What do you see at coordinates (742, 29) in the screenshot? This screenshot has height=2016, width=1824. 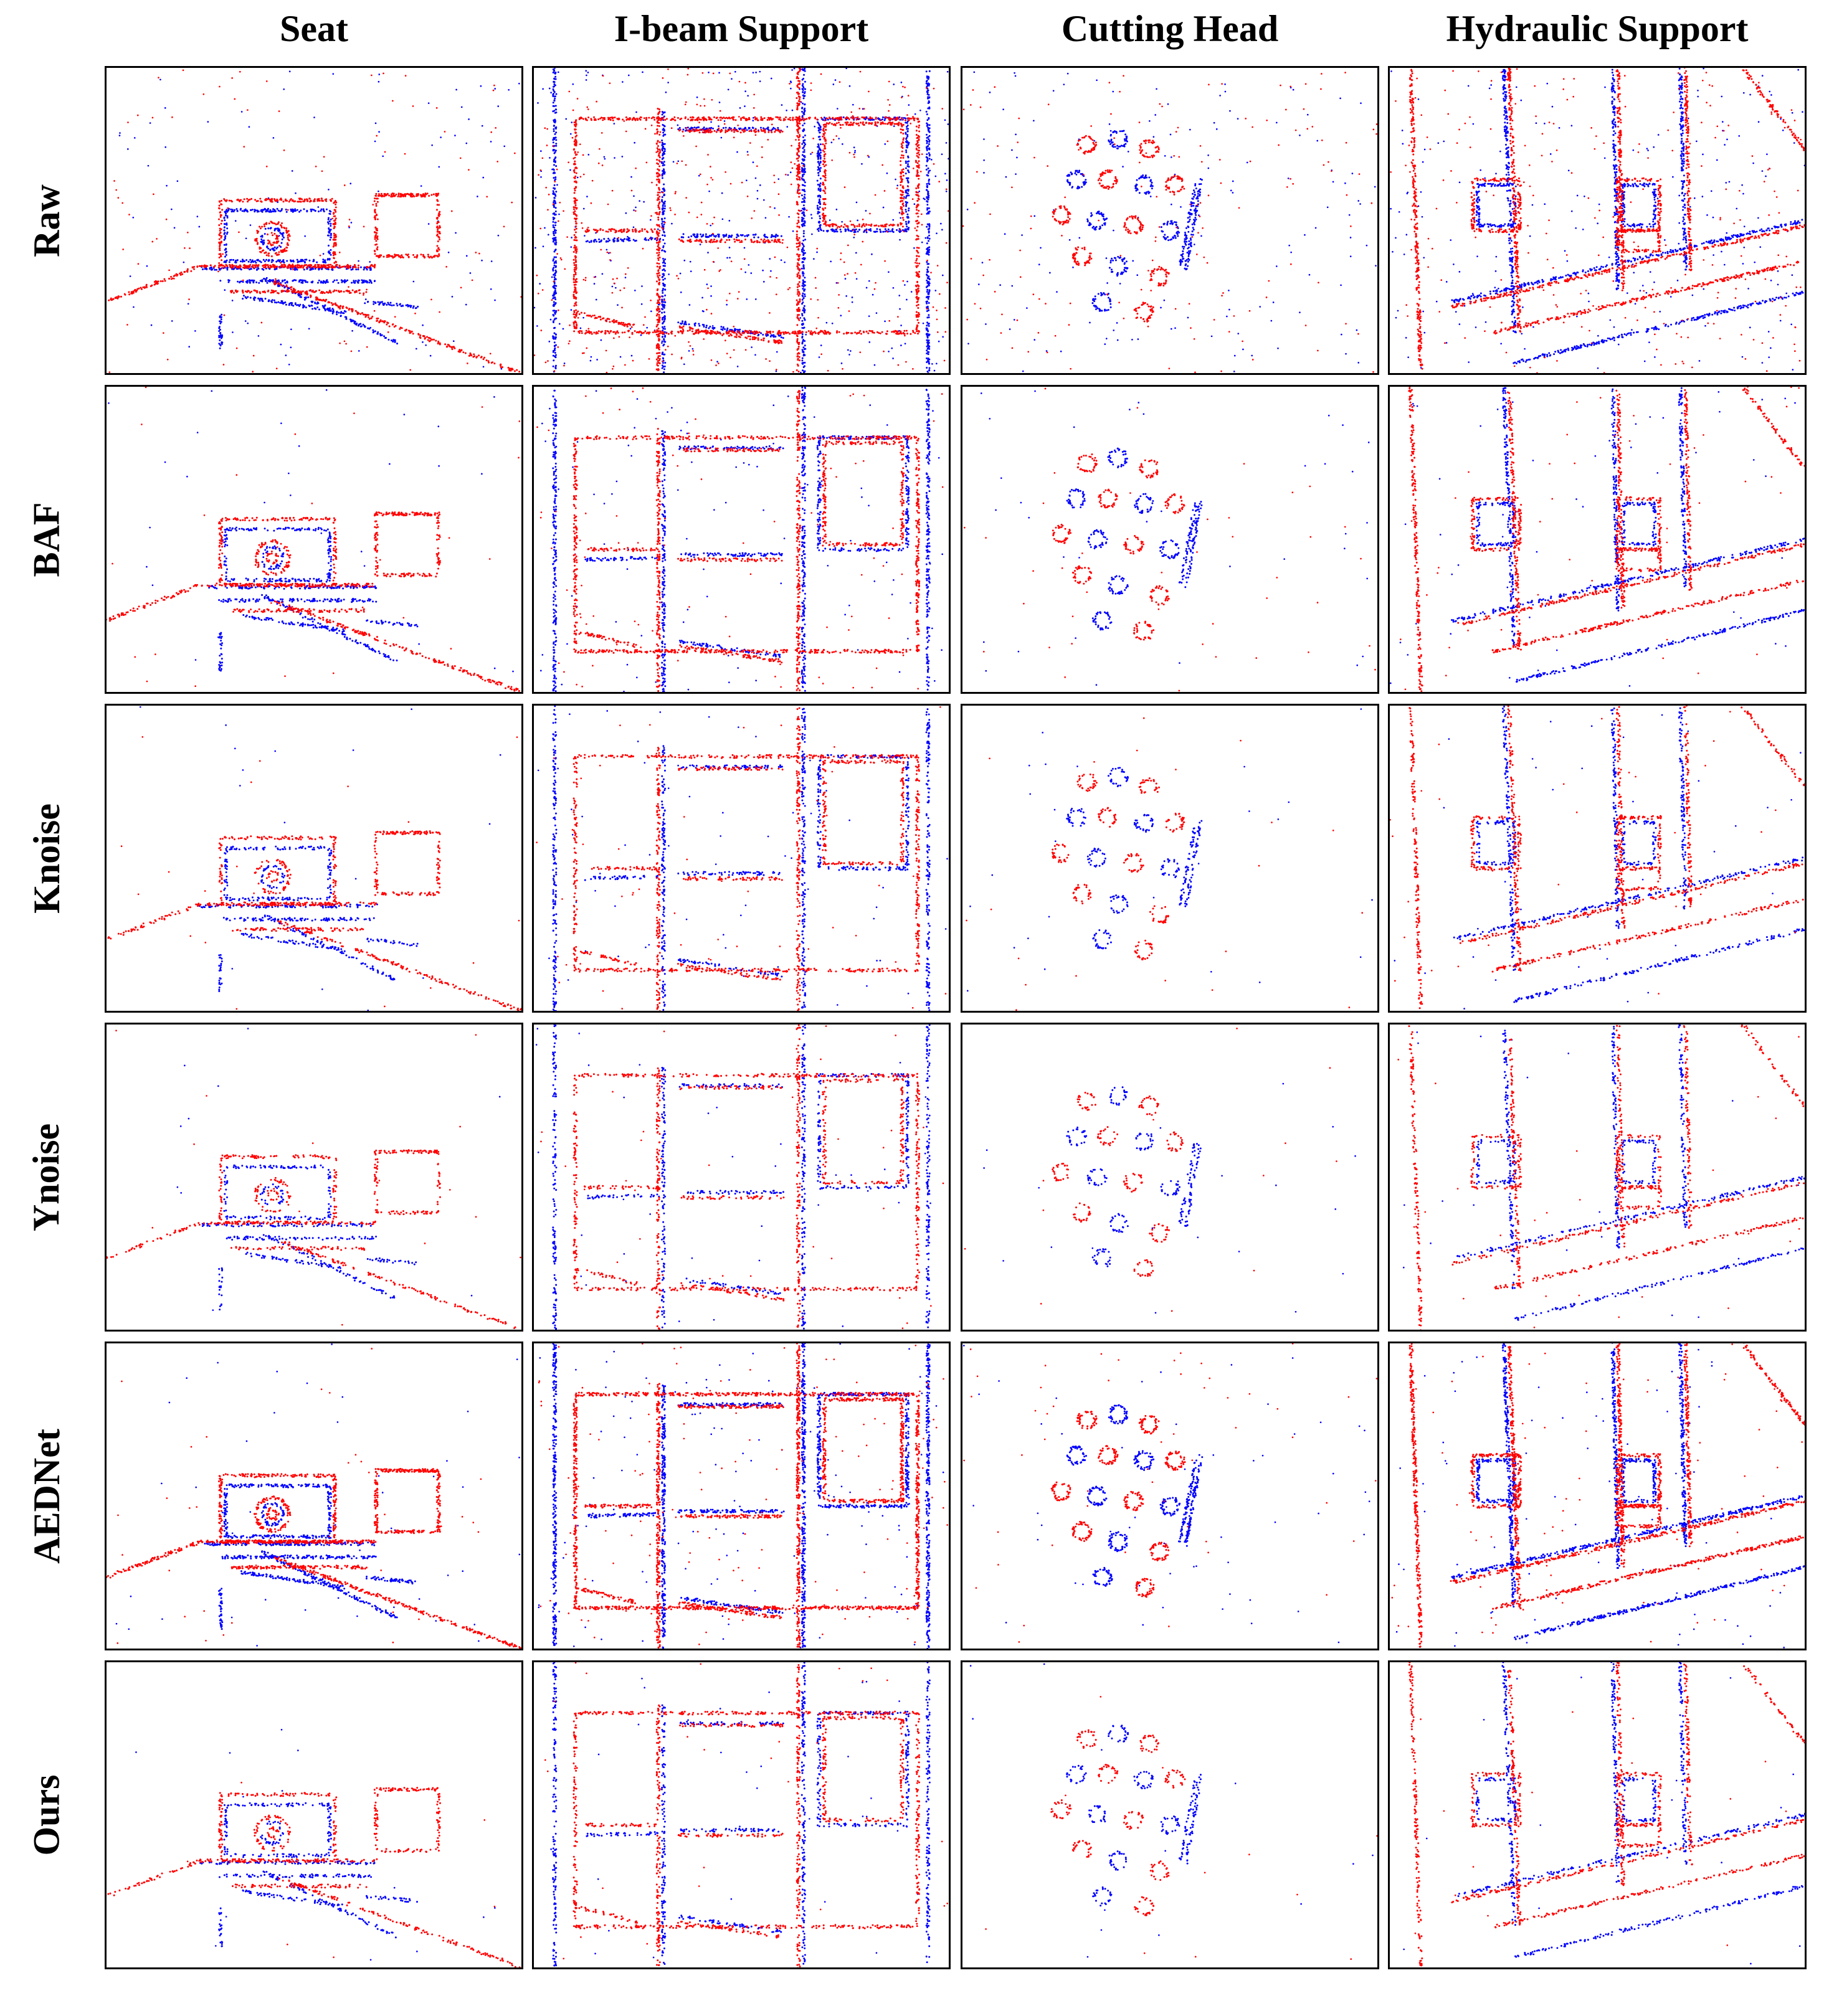 I see `column-header-i-beam-support: I-beam Support` at bounding box center [742, 29].